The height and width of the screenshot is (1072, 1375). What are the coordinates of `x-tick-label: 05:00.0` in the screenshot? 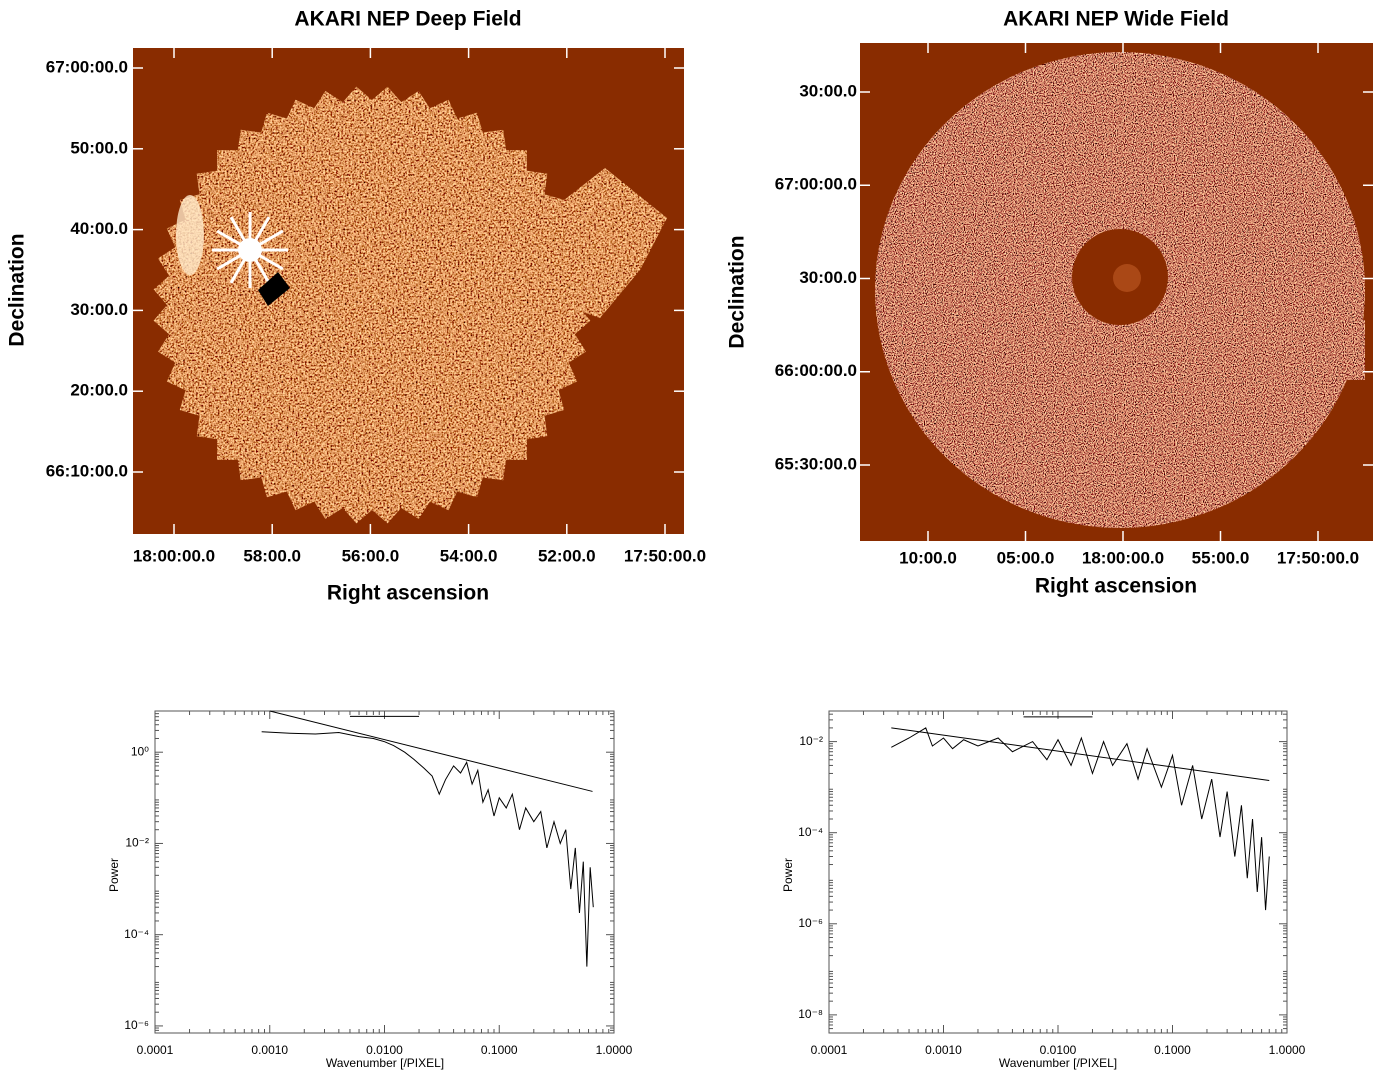 It's located at (1026, 557).